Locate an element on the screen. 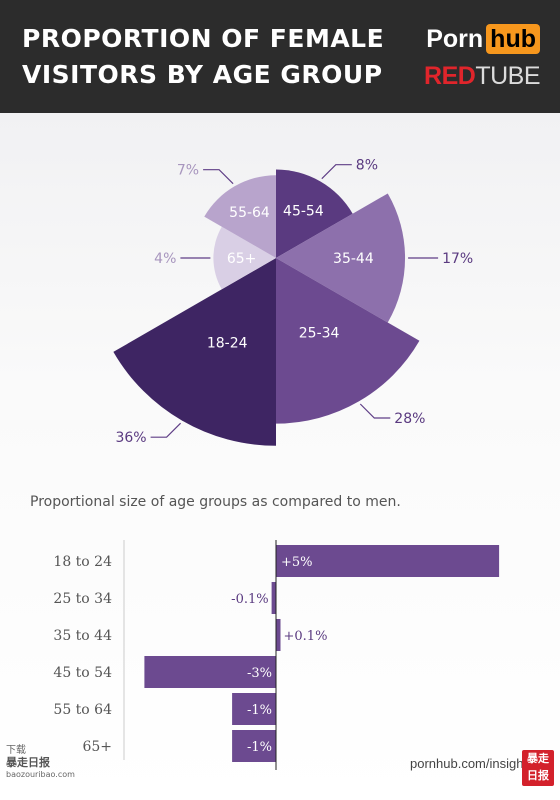 This screenshot has width=560, height=800. pie-pct-label-25-34: 28% is located at coordinates (409, 419).